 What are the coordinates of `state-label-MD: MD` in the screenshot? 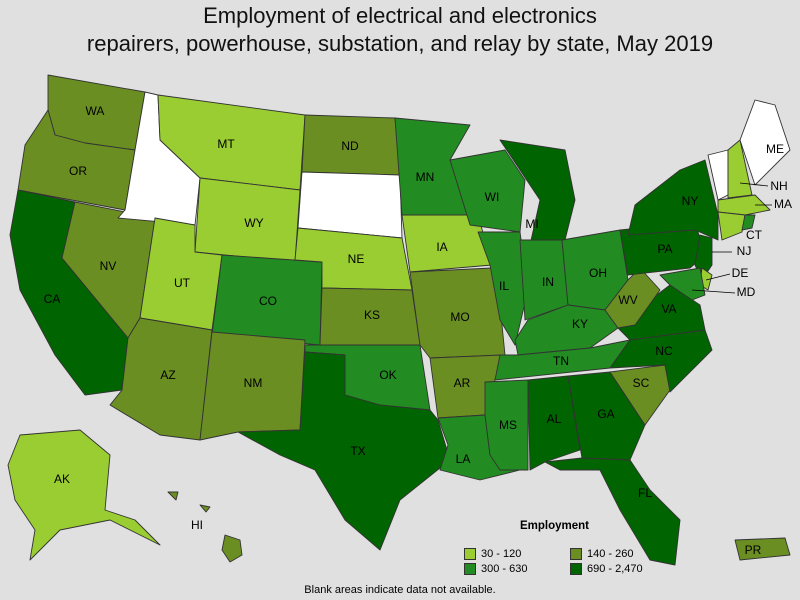 It's located at (746, 292).